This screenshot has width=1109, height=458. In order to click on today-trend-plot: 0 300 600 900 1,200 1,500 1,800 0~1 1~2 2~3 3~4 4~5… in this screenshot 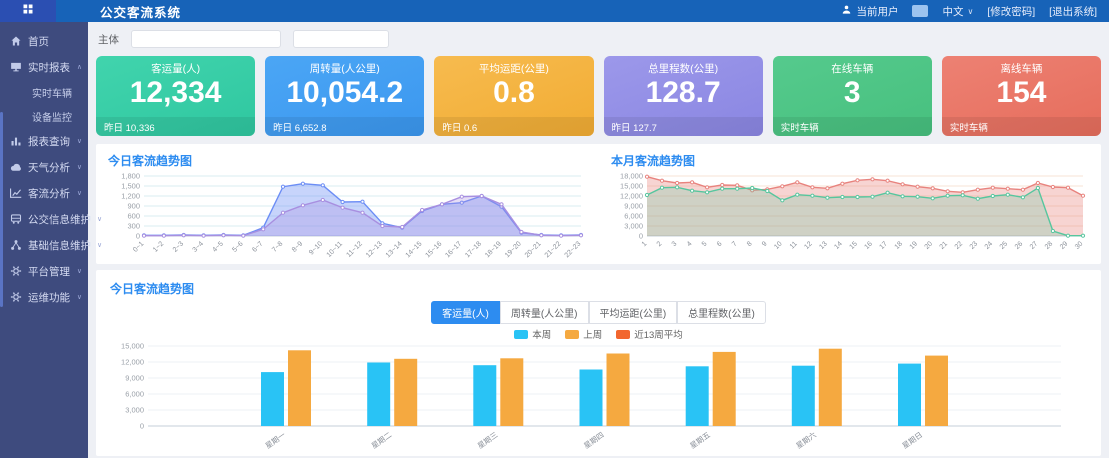, I will do `click(347, 219)`.